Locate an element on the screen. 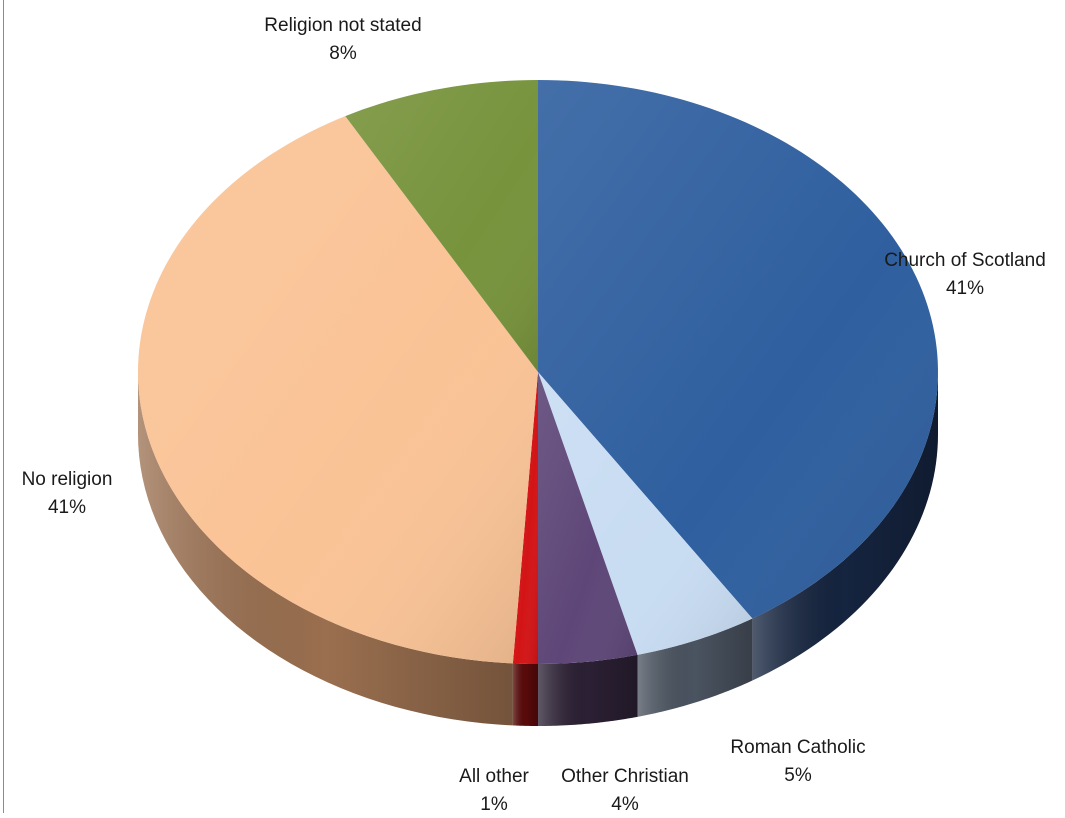  data-label-percent: 4% is located at coordinates (625, 803).